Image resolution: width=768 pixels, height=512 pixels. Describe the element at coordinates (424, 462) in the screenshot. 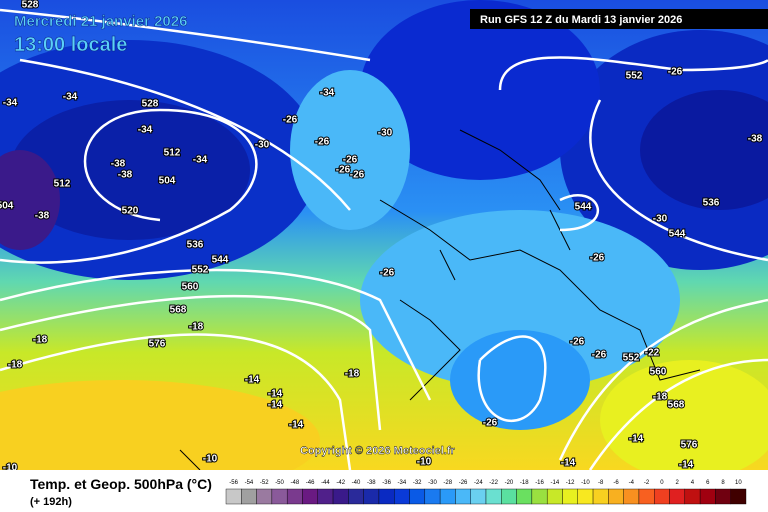

I see `contour-label: -10` at that location.